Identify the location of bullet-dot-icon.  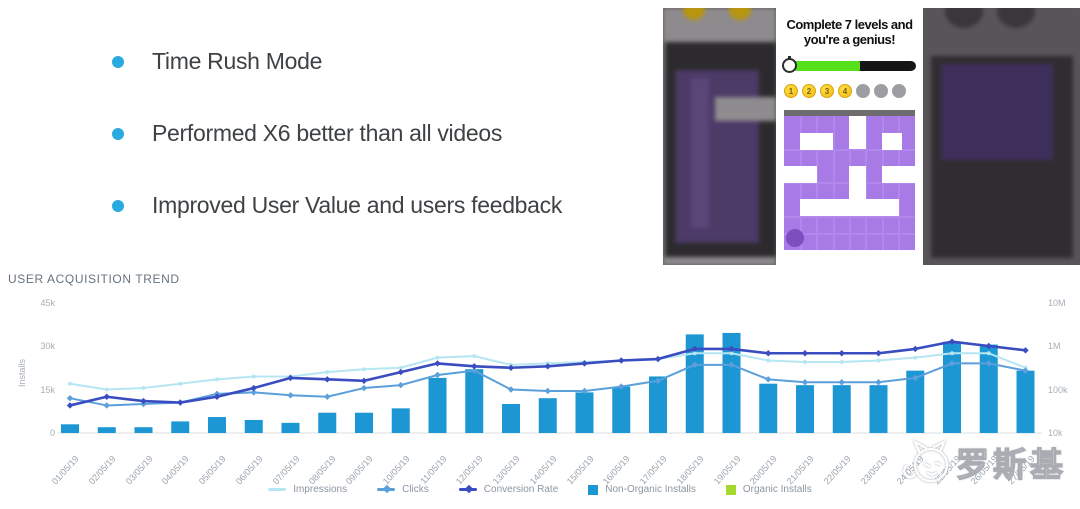
(118, 205).